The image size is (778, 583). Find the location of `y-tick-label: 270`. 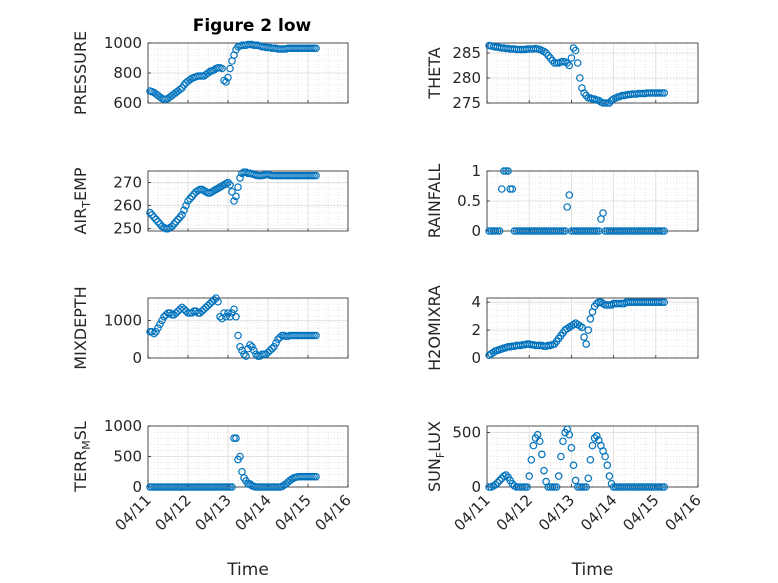

y-tick-label: 270 is located at coordinates (127, 183).